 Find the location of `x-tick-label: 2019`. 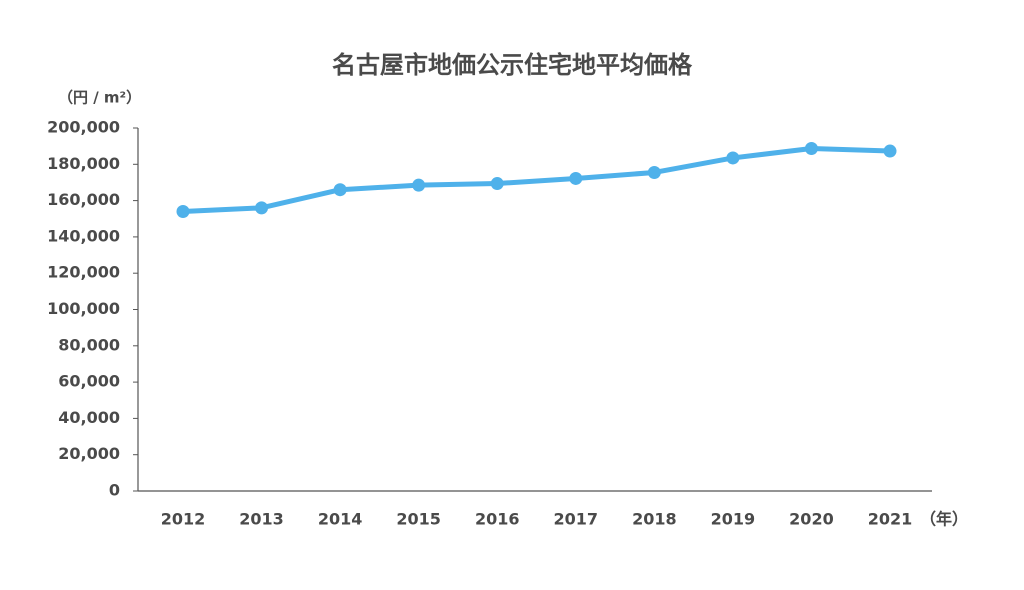

x-tick-label: 2019 is located at coordinates (733, 519).